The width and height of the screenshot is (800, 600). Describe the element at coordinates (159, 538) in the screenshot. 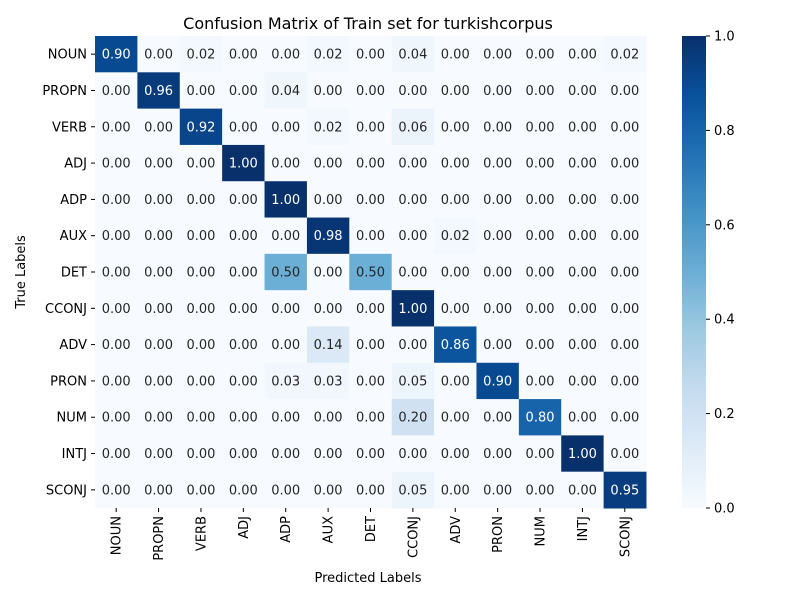

I see `x-tick-label: PROPN` at that location.